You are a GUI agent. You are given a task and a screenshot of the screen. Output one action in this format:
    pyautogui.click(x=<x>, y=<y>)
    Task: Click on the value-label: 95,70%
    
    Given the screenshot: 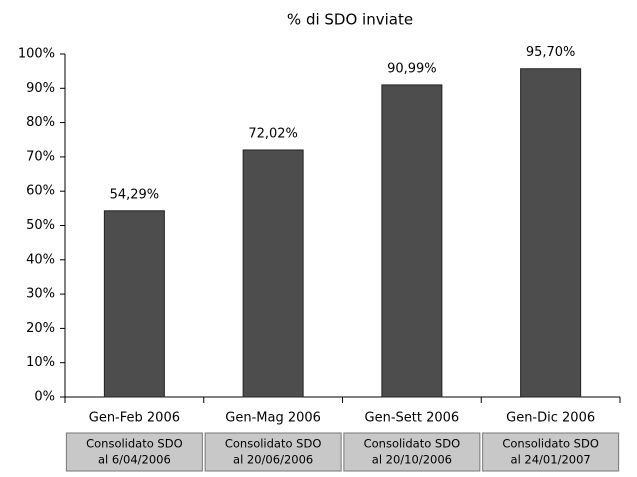 What is the action you would take?
    pyautogui.click(x=551, y=52)
    